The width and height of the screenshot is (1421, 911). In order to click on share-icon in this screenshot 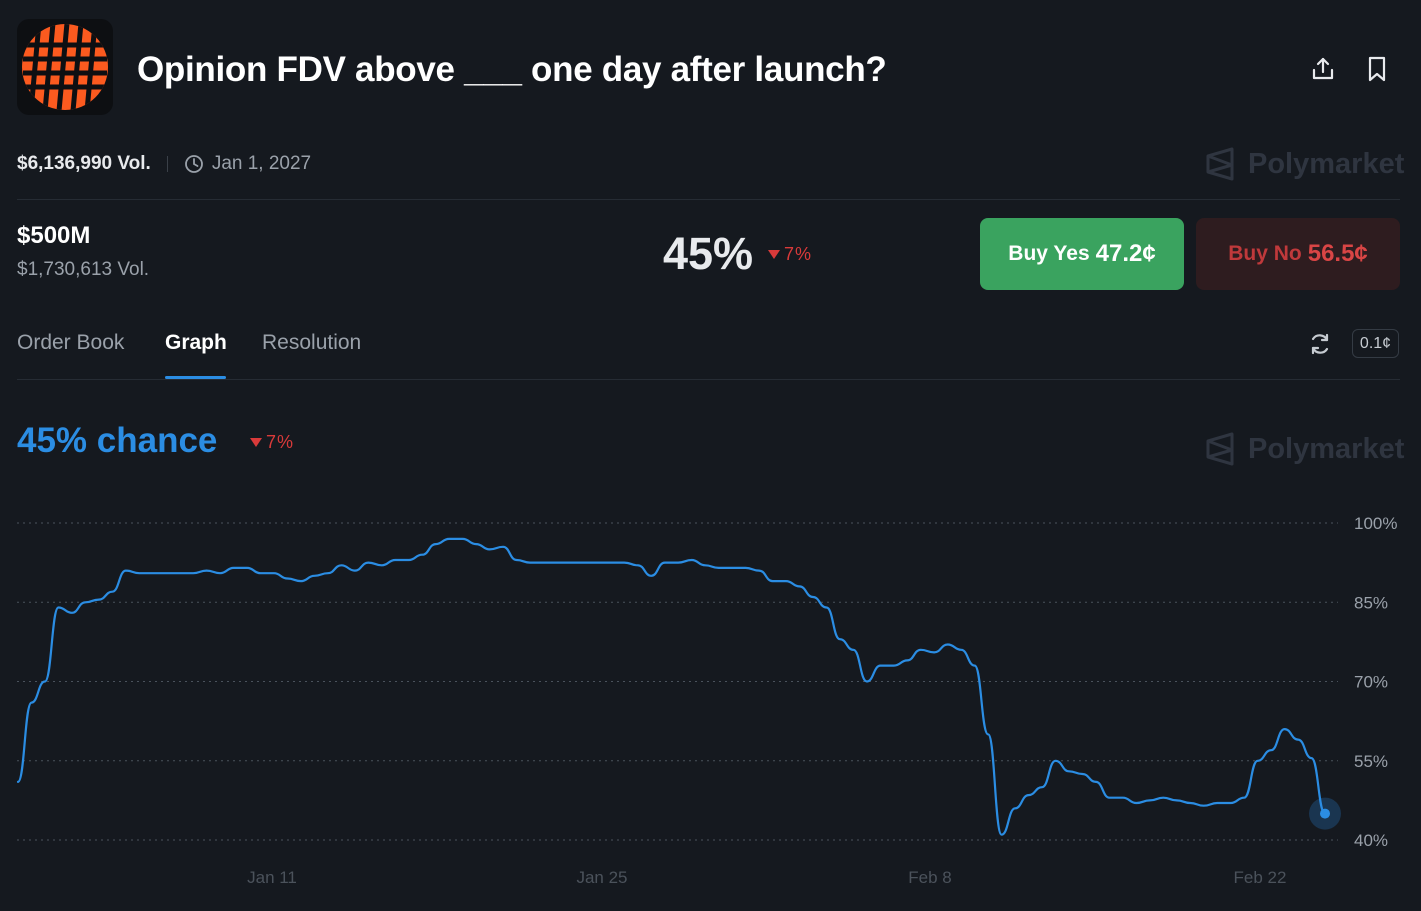, I will do `click(1323, 69)`.